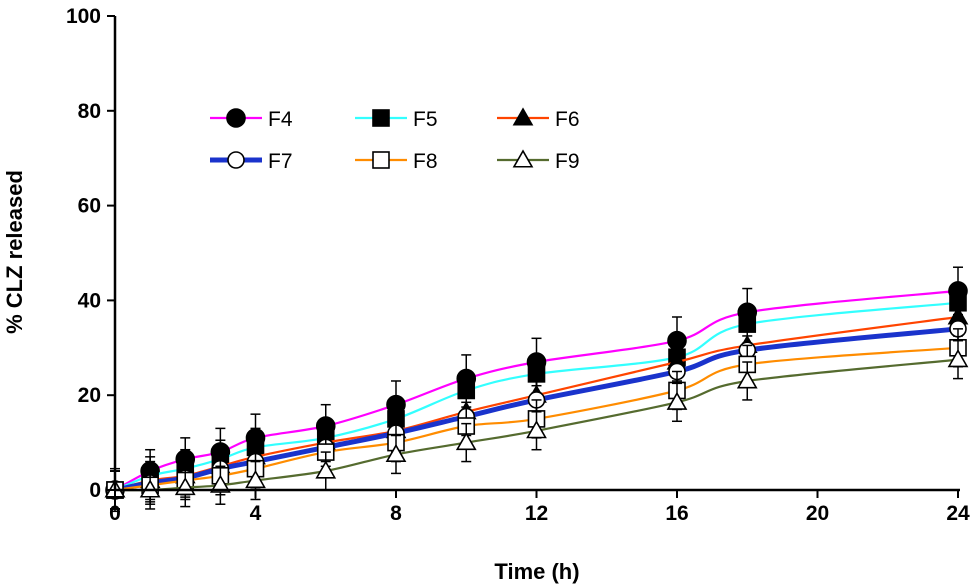 Image resolution: width=975 pixels, height=588 pixels. Describe the element at coordinates (676, 513) in the screenshot. I see `x-tick-label: 16` at that location.